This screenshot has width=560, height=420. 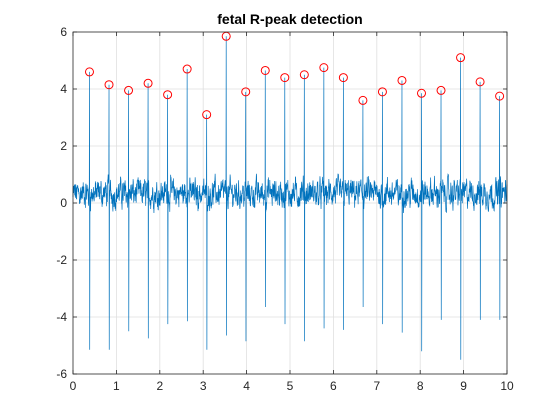 I want to click on y-tick-label: 6, so click(x=63, y=32).